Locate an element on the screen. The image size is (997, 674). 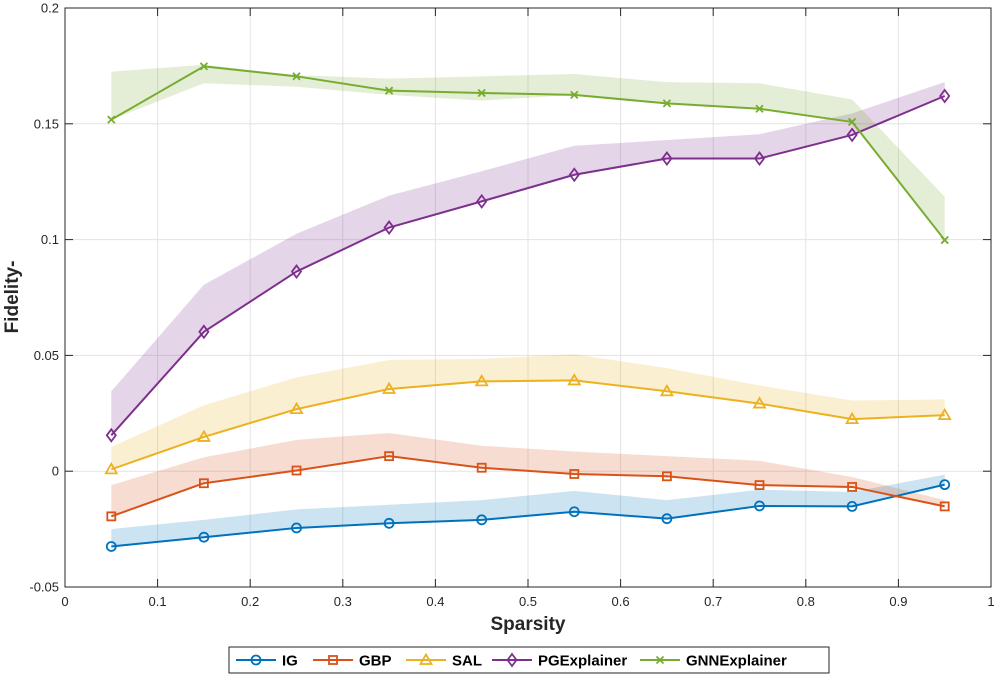
y-tick-label: 0.2 is located at coordinates (50, 8).